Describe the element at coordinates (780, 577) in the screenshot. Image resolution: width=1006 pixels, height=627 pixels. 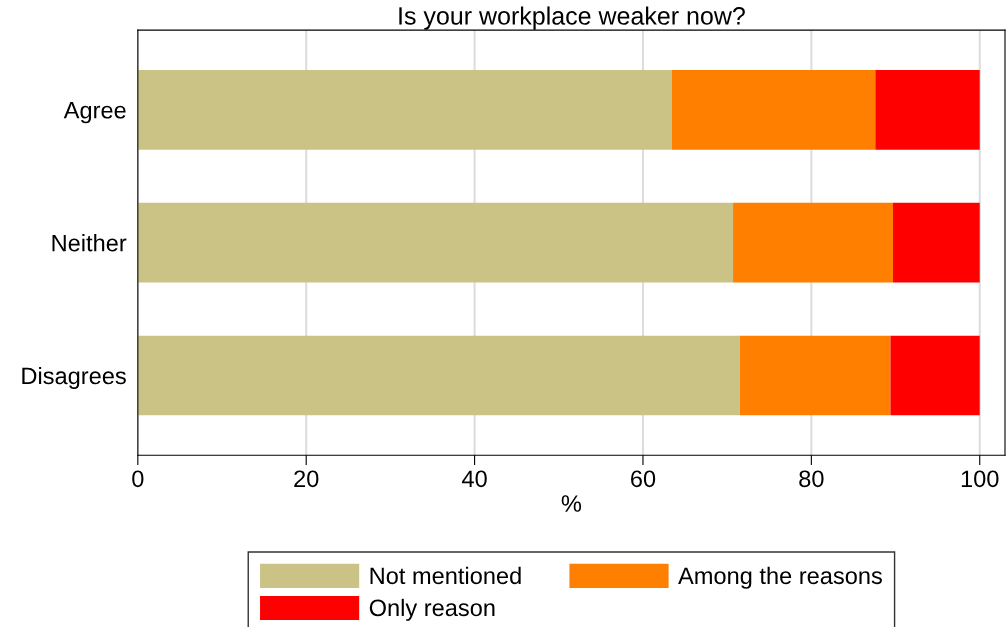
I see `legend-label: Among the reasons` at that location.